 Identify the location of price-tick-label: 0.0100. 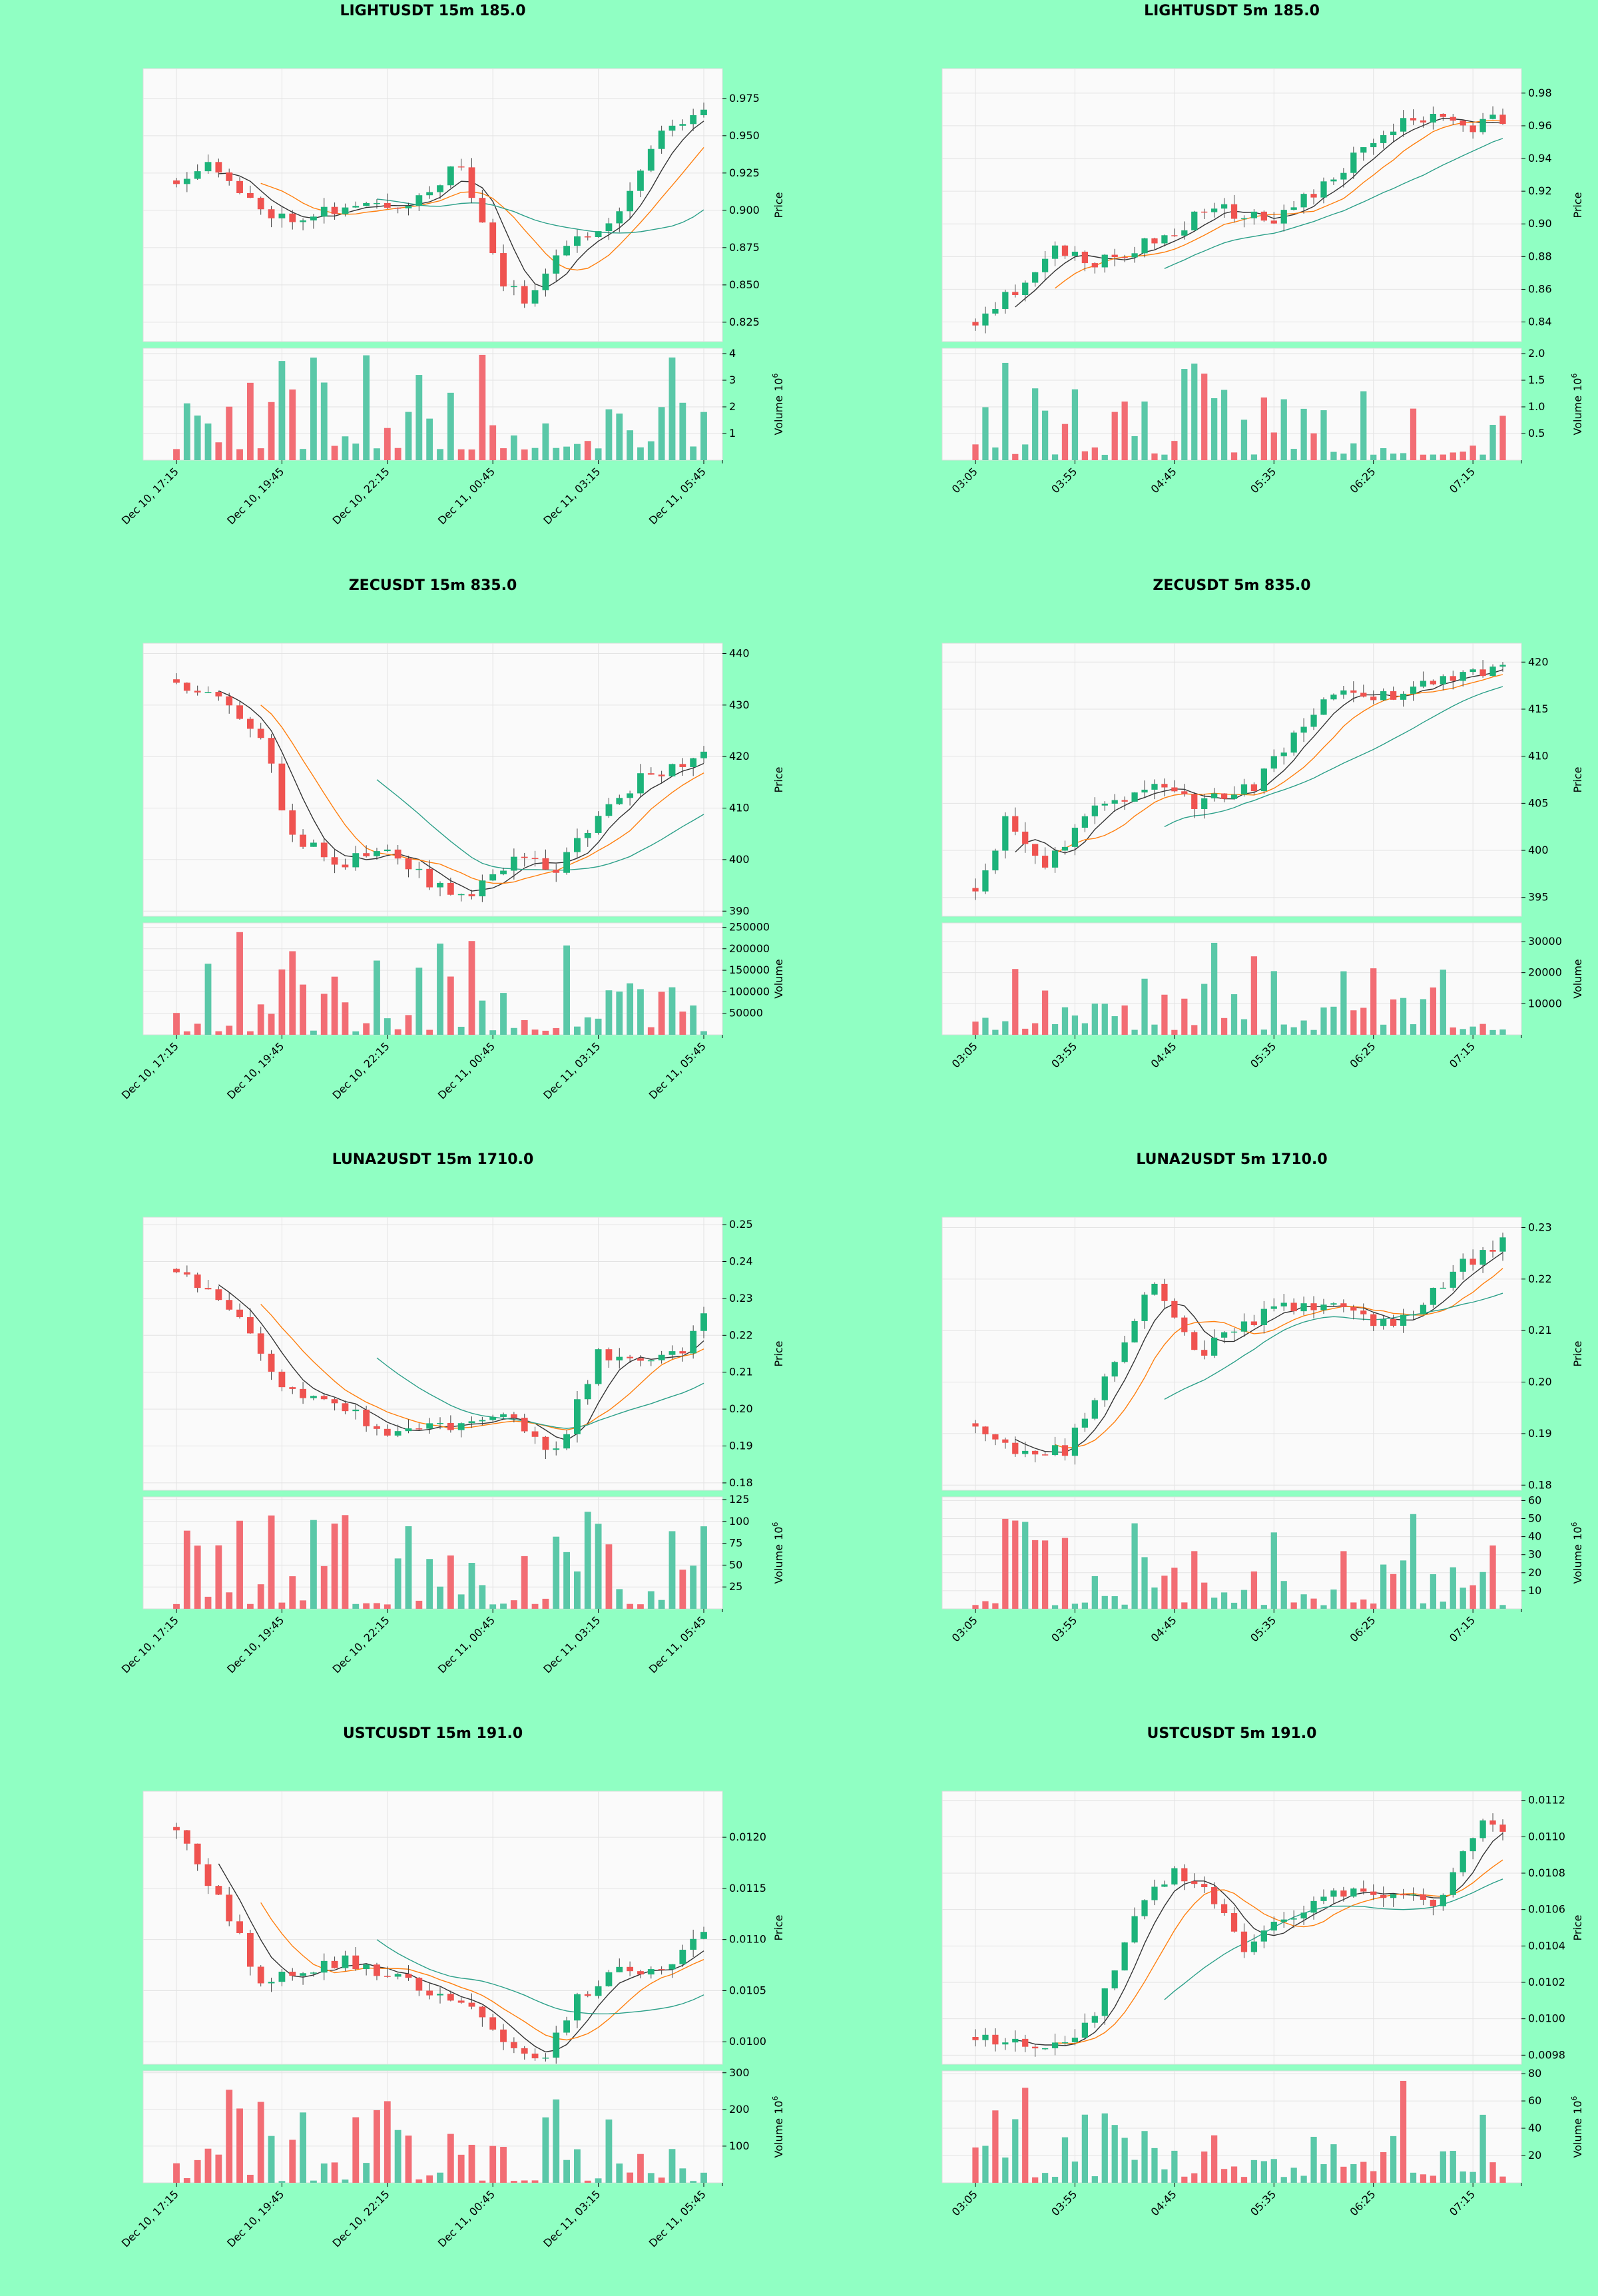
(748, 2042).